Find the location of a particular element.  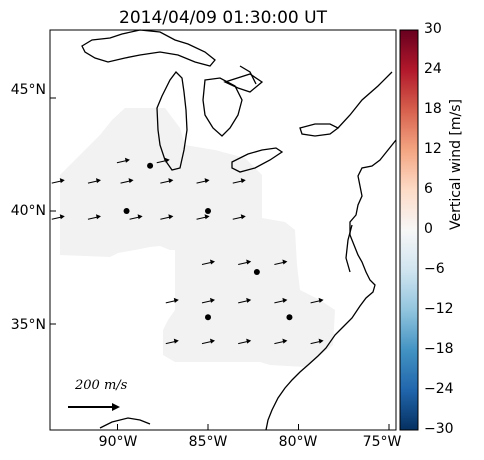

lat-label-45: 45°N is located at coordinates (28, 90).